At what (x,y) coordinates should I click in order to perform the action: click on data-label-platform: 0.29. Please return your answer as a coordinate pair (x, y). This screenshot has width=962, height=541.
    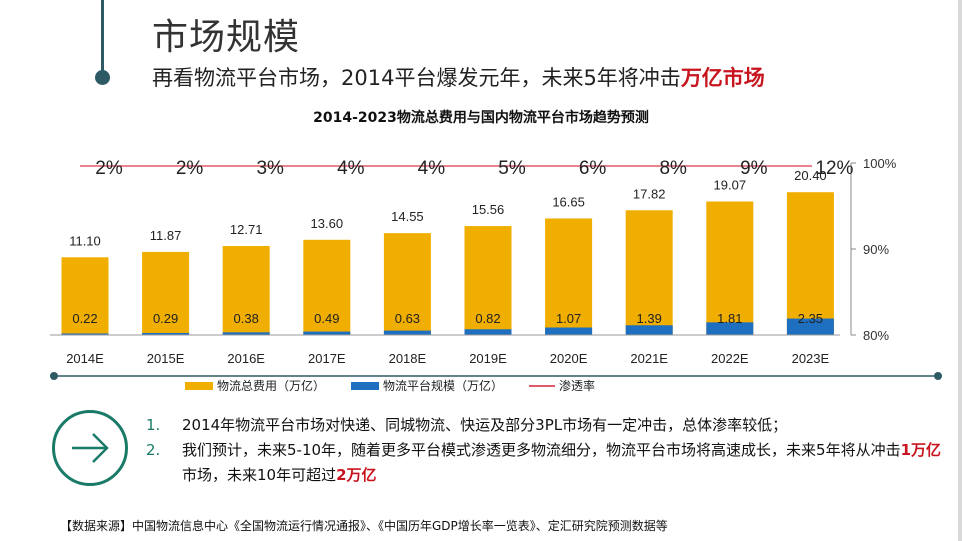
    Looking at the image, I should click on (165, 318).